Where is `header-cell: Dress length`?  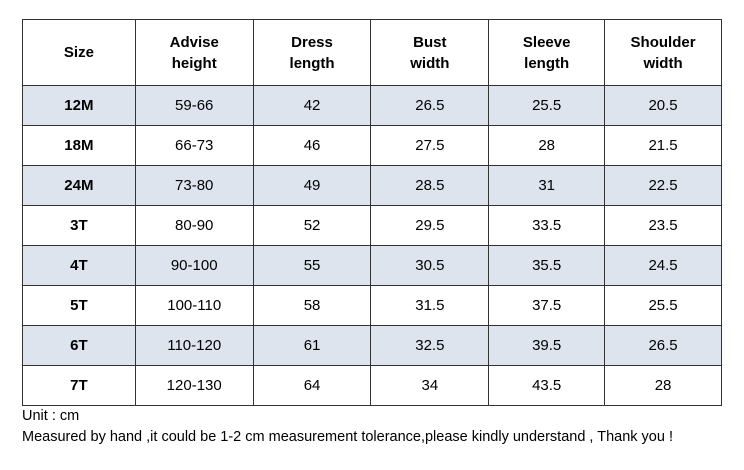
header-cell: Dress length is located at coordinates (312, 52).